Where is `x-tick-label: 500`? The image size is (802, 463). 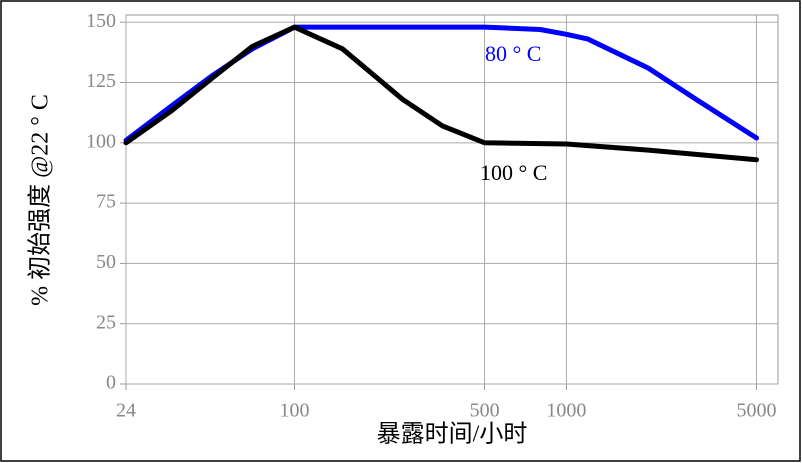 x-tick-label: 500 is located at coordinates (485, 411).